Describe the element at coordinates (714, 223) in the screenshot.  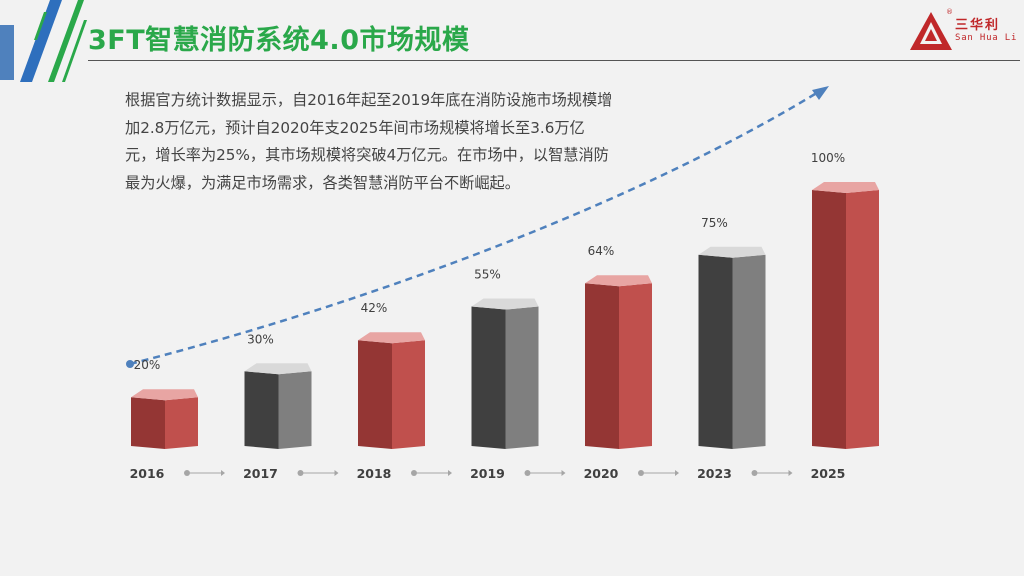
I see `value-label-2023: 75%` at that location.